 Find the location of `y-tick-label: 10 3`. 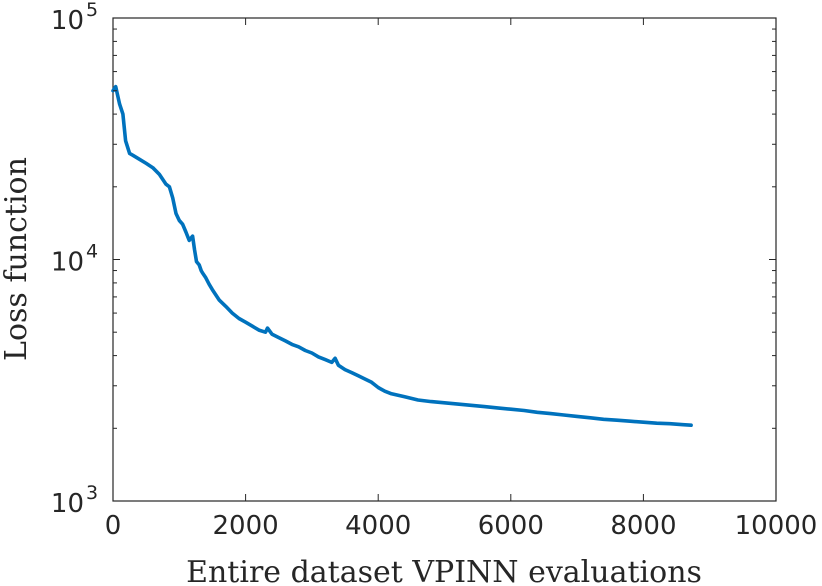

y-tick-label: 10 3 is located at coordinates (74, 500).